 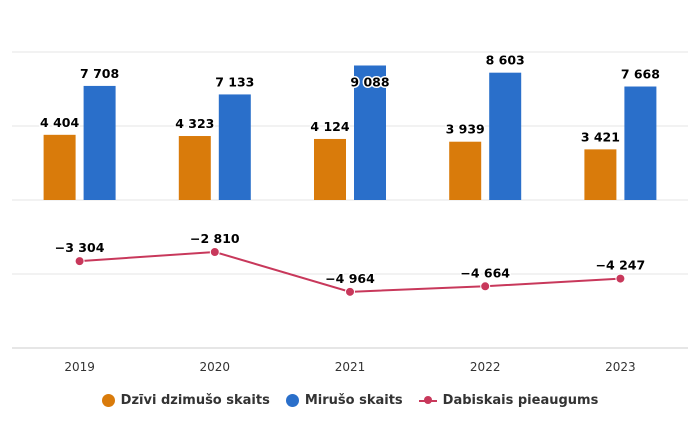 What do you see at coordinates (99, 142) in the screenshot?
I see `bar-deaths-2019` at bounding box center [99, 142].